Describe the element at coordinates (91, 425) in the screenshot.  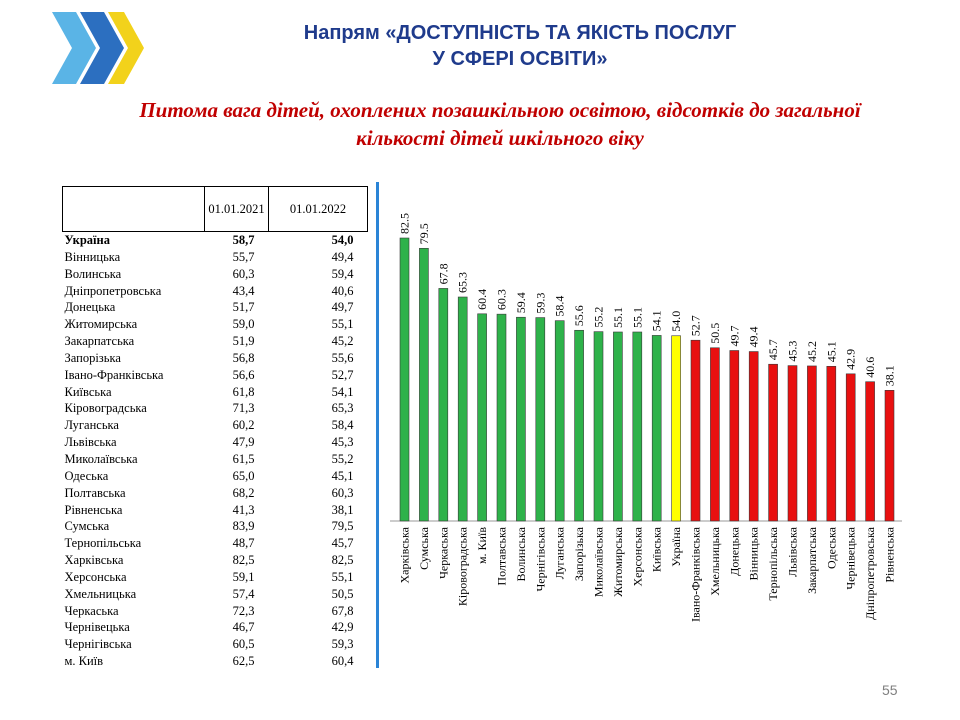
I see `table-cell-region: Луганська` at that location.